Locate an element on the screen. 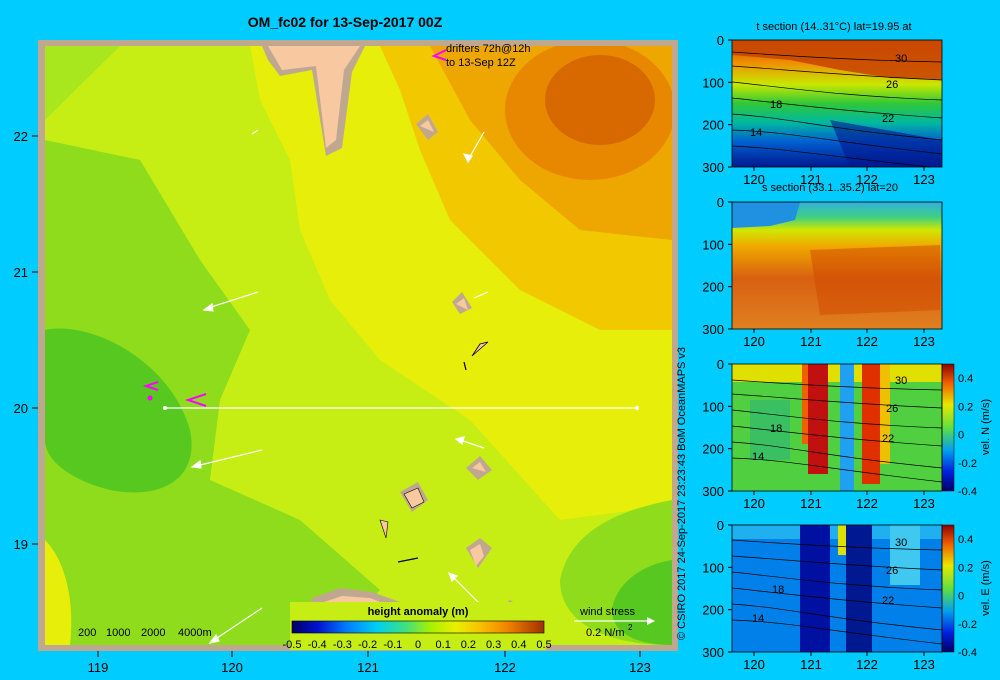  depth-legend-1000: 1000 is located at coordinates (118, 633).